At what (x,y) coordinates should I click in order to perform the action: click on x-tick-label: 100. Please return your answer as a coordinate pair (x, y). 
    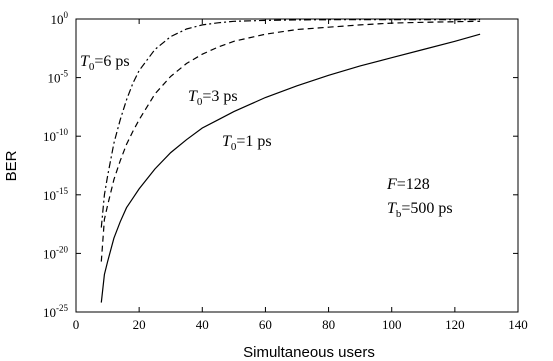
    Looking at the image, I should click on (392, 324).